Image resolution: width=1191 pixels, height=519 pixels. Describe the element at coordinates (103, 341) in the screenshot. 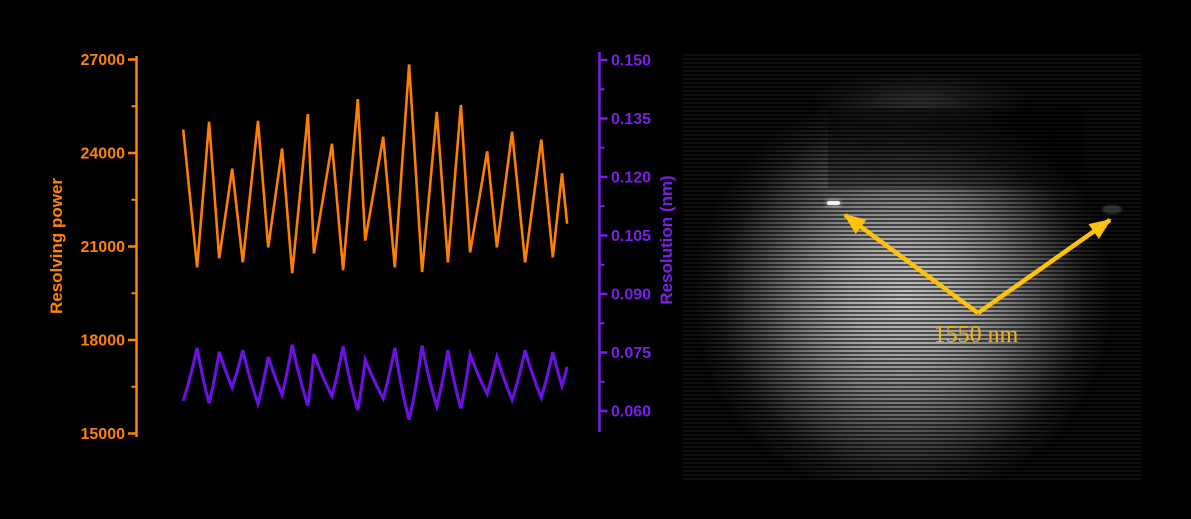

I see `tick-label: 18000` at that location.